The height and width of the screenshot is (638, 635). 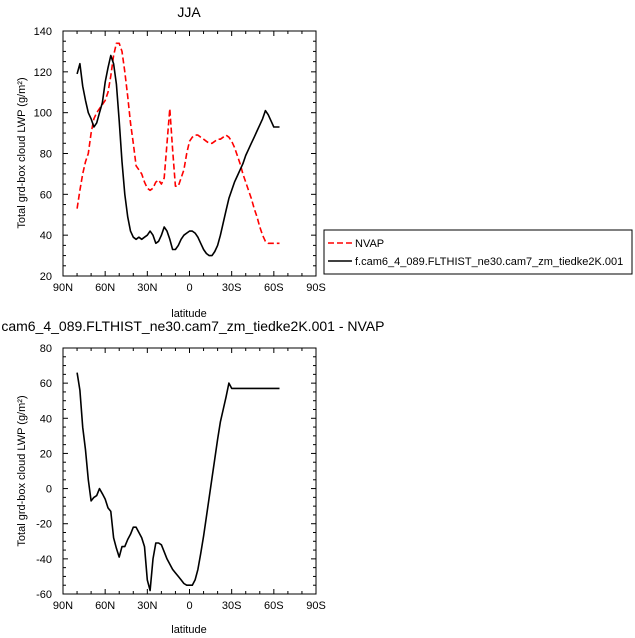 I want to click on bottom-series-group, so click(x=178, y=482).